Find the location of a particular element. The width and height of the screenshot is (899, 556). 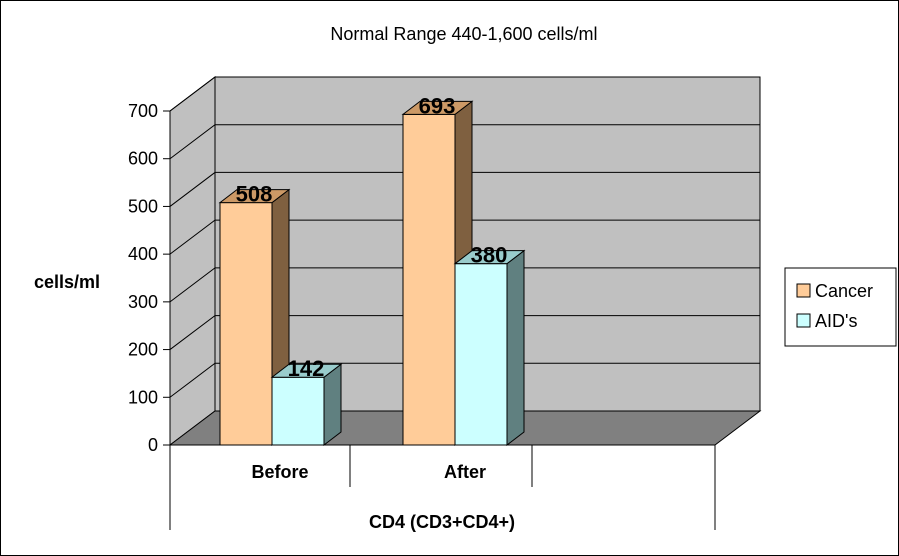

legend-label: AID's is located at coordinates (836, 321).